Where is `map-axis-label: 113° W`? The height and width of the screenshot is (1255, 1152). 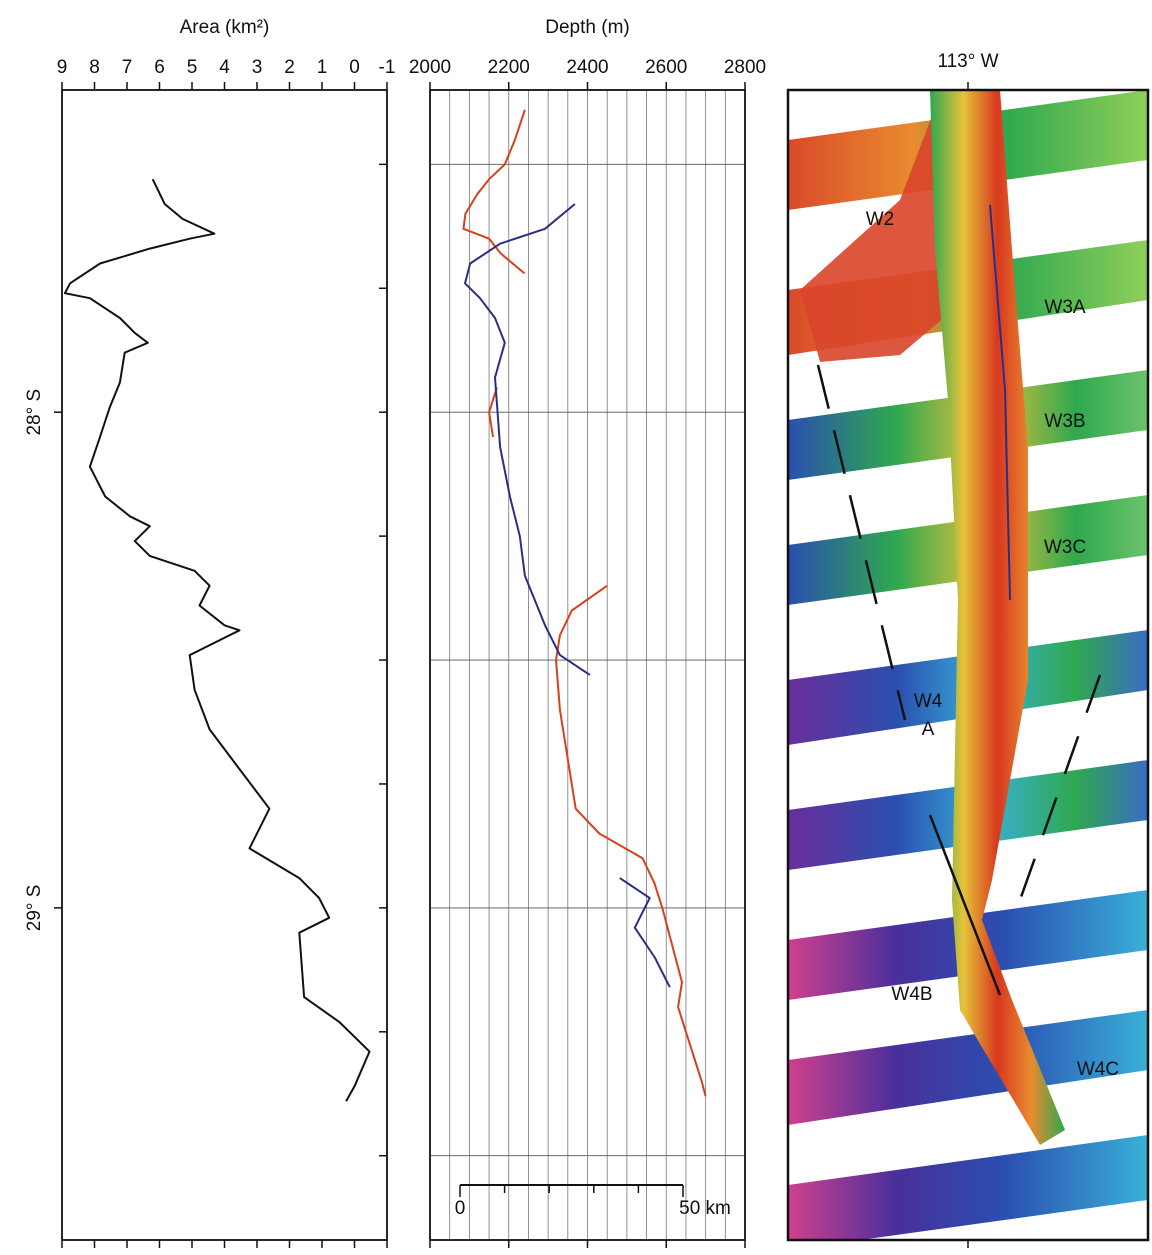
map-axis-label: 113° W is located at coordinates (967, 61).